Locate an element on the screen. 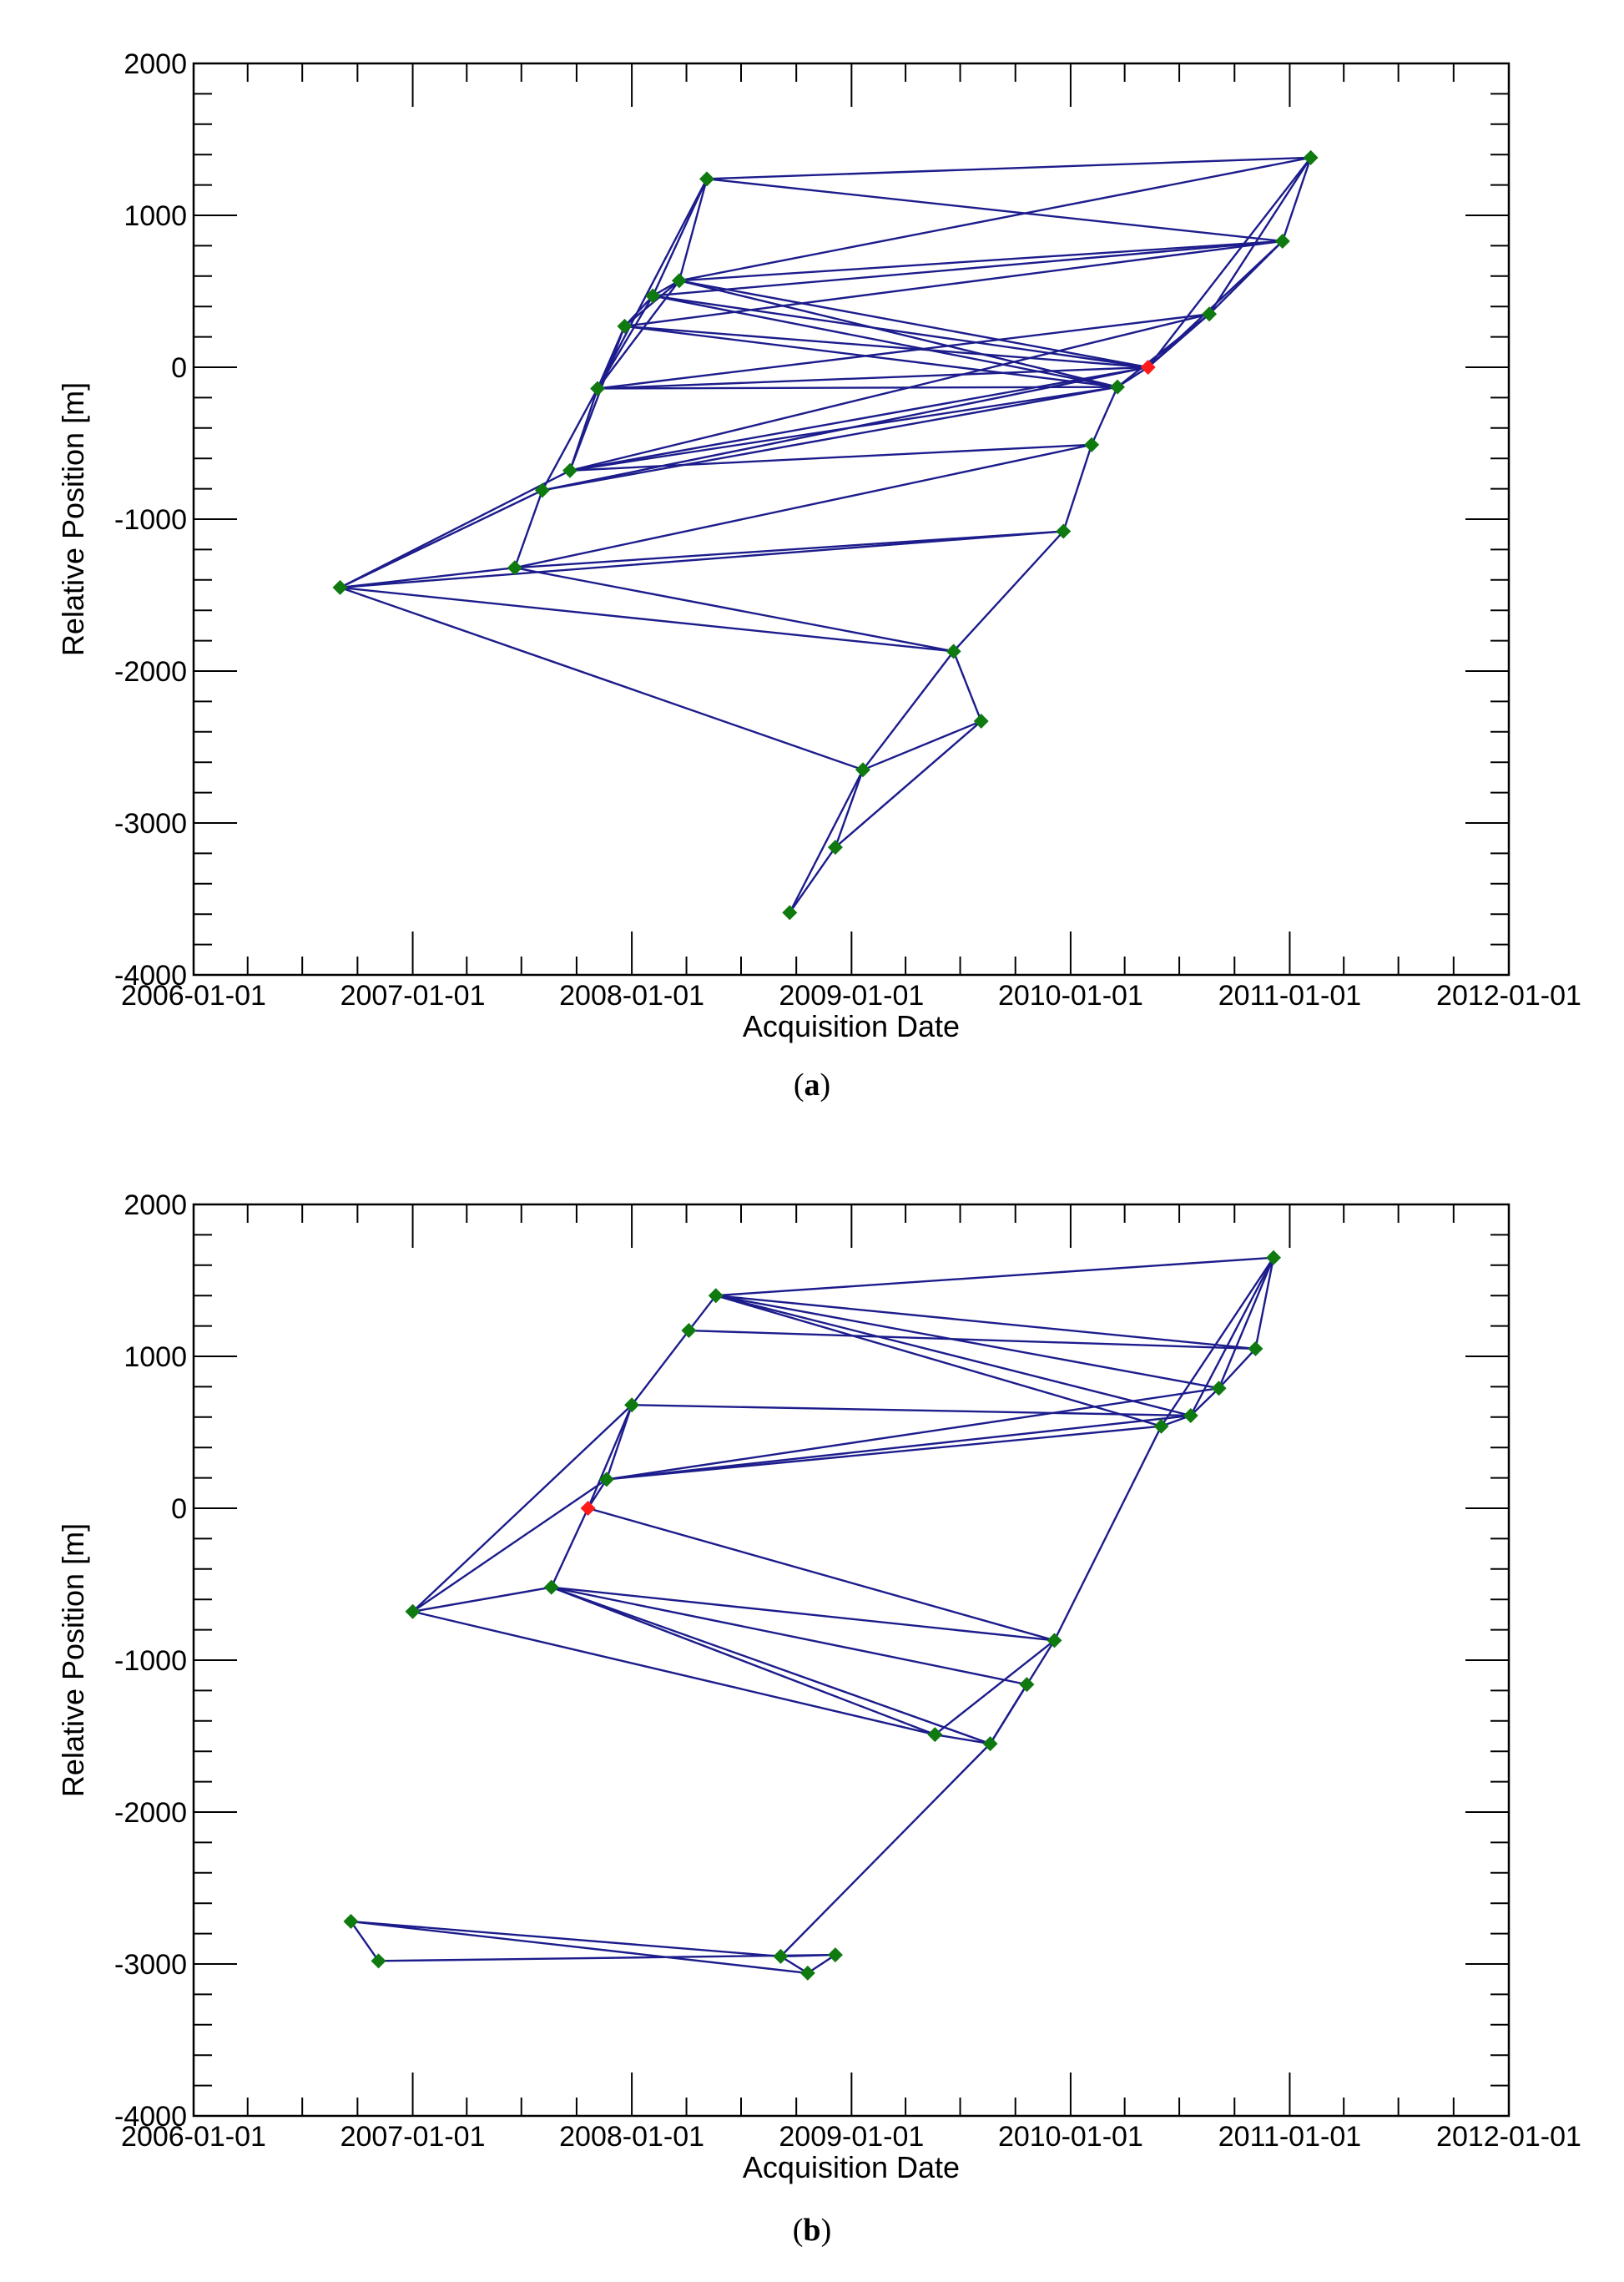  x-tick-label: 2012-01-01 is located at coordinates (1508, 2137).